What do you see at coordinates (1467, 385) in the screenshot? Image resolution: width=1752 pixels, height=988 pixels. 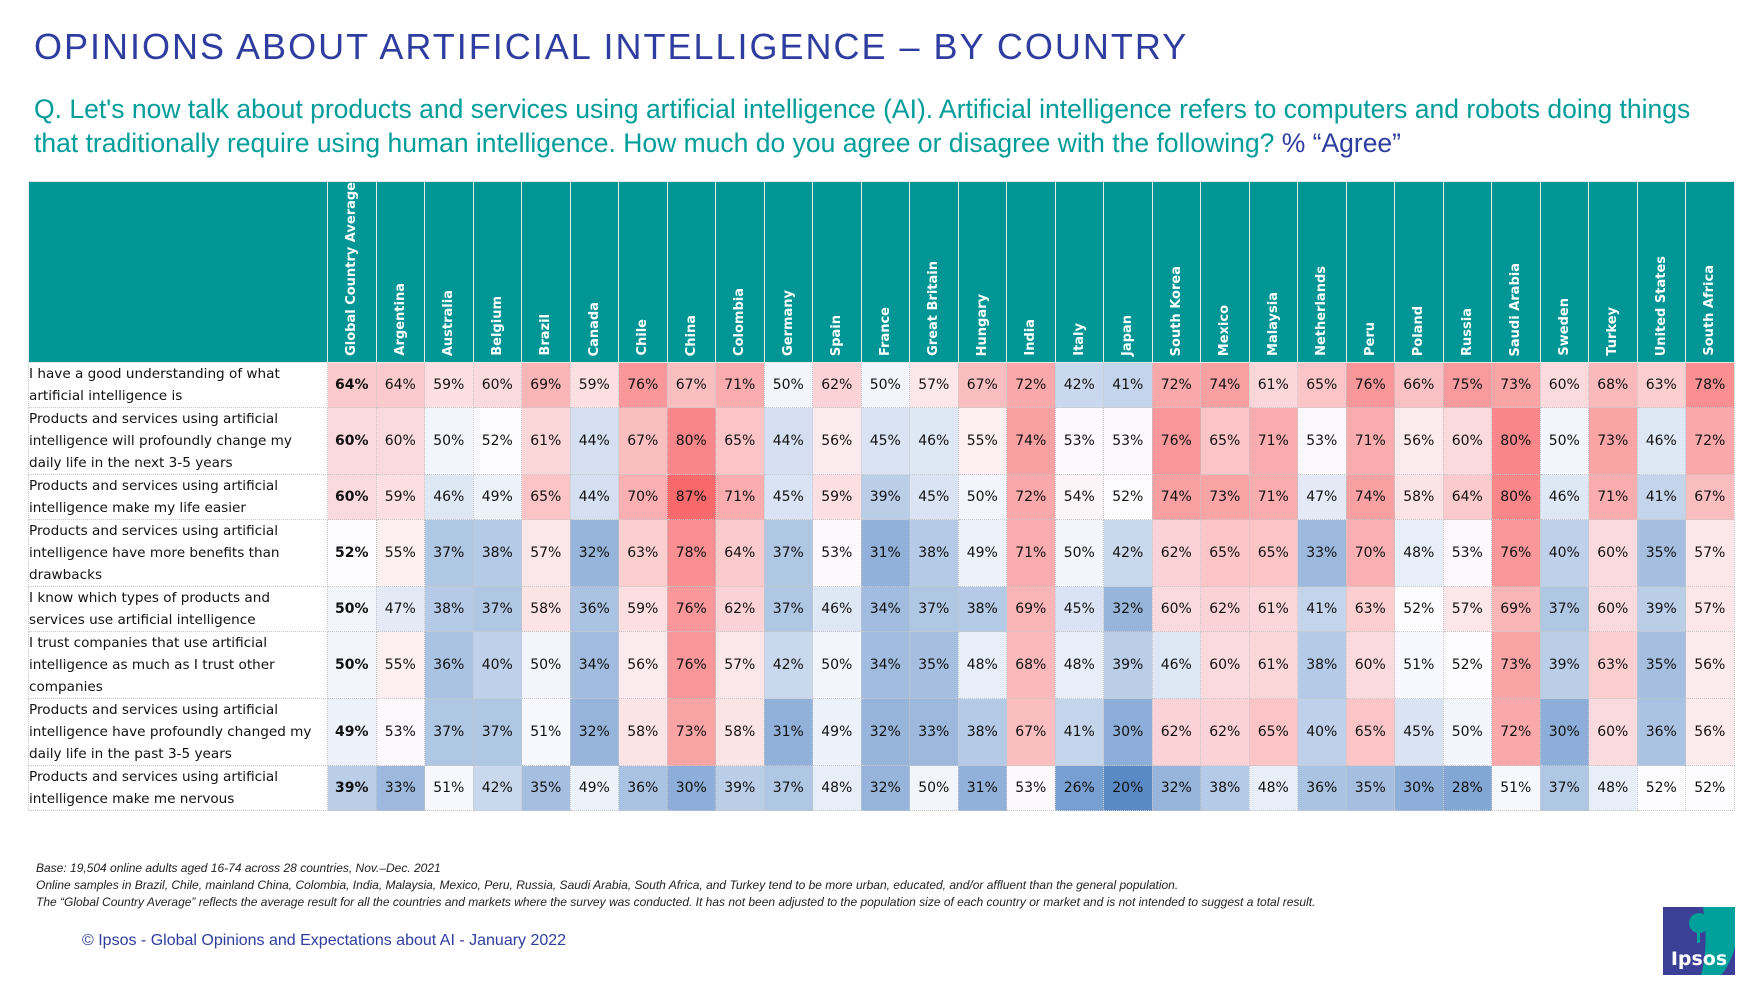 I see `heat-cell: 75%` at bounding box center [1467, 385].